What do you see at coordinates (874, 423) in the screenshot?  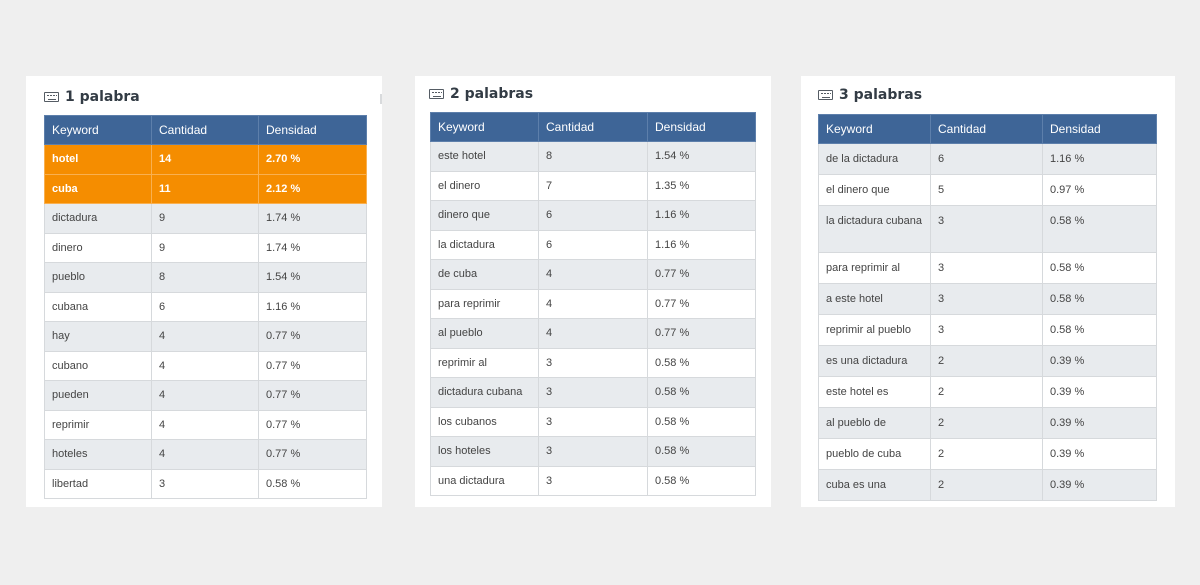 I see `keyword-cell: al pueblo de` at bounding box center [874, 423].